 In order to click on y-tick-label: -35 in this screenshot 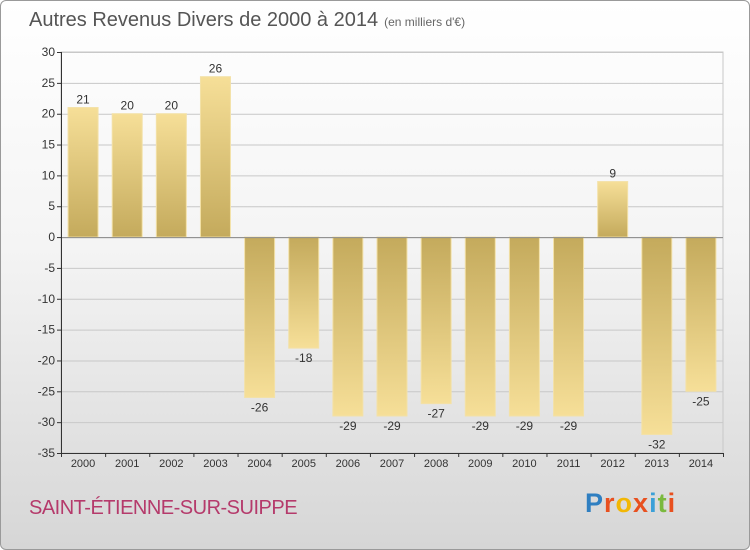, I will do `click(47, 453)`.